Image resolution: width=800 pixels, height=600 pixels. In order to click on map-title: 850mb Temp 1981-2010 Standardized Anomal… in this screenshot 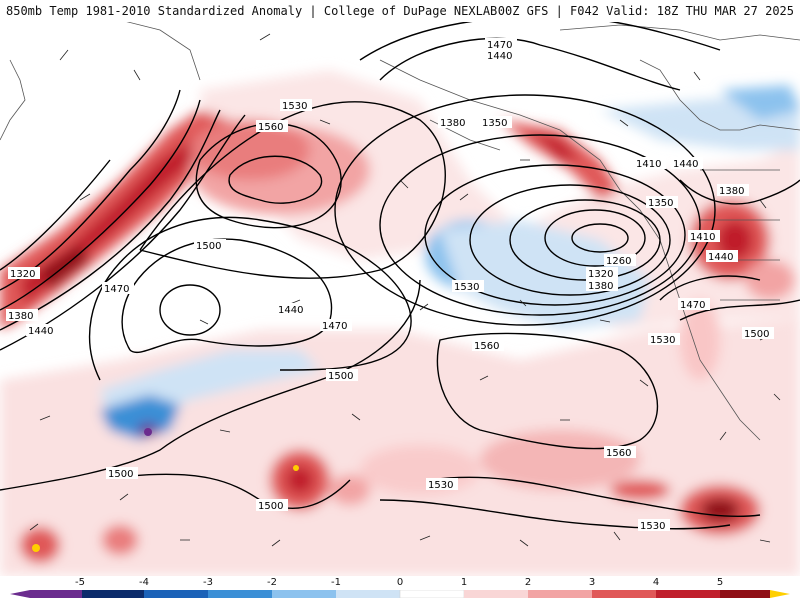, I will do `click(252, 11)`.